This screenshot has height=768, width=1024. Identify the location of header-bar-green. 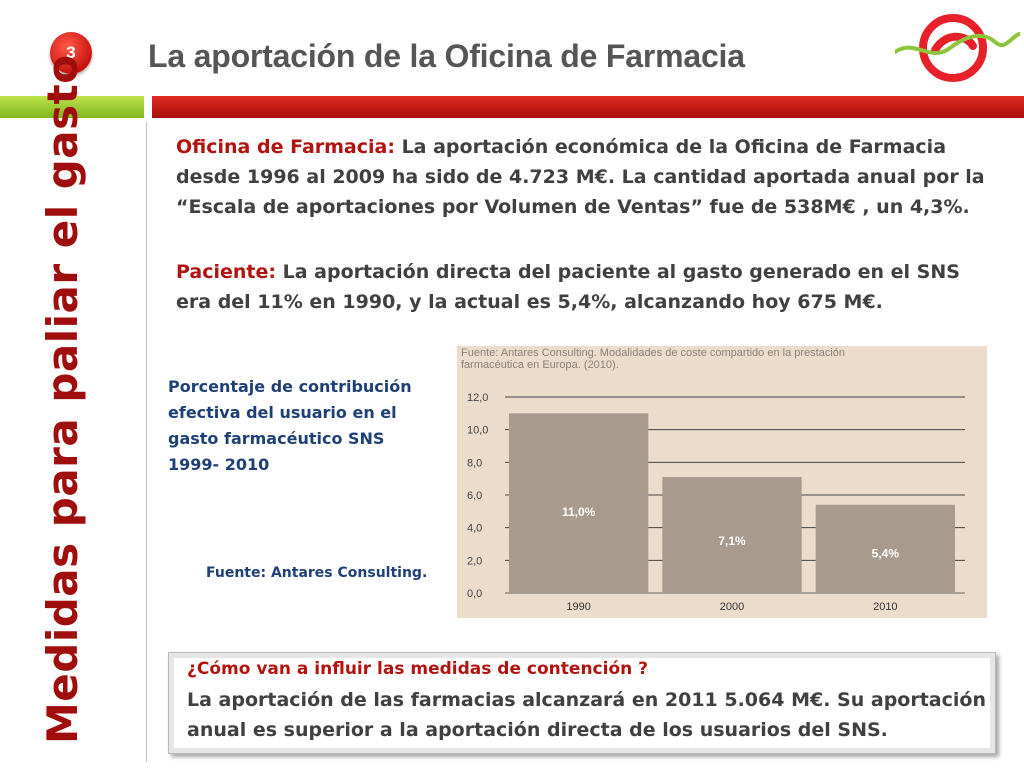
(72, 107).